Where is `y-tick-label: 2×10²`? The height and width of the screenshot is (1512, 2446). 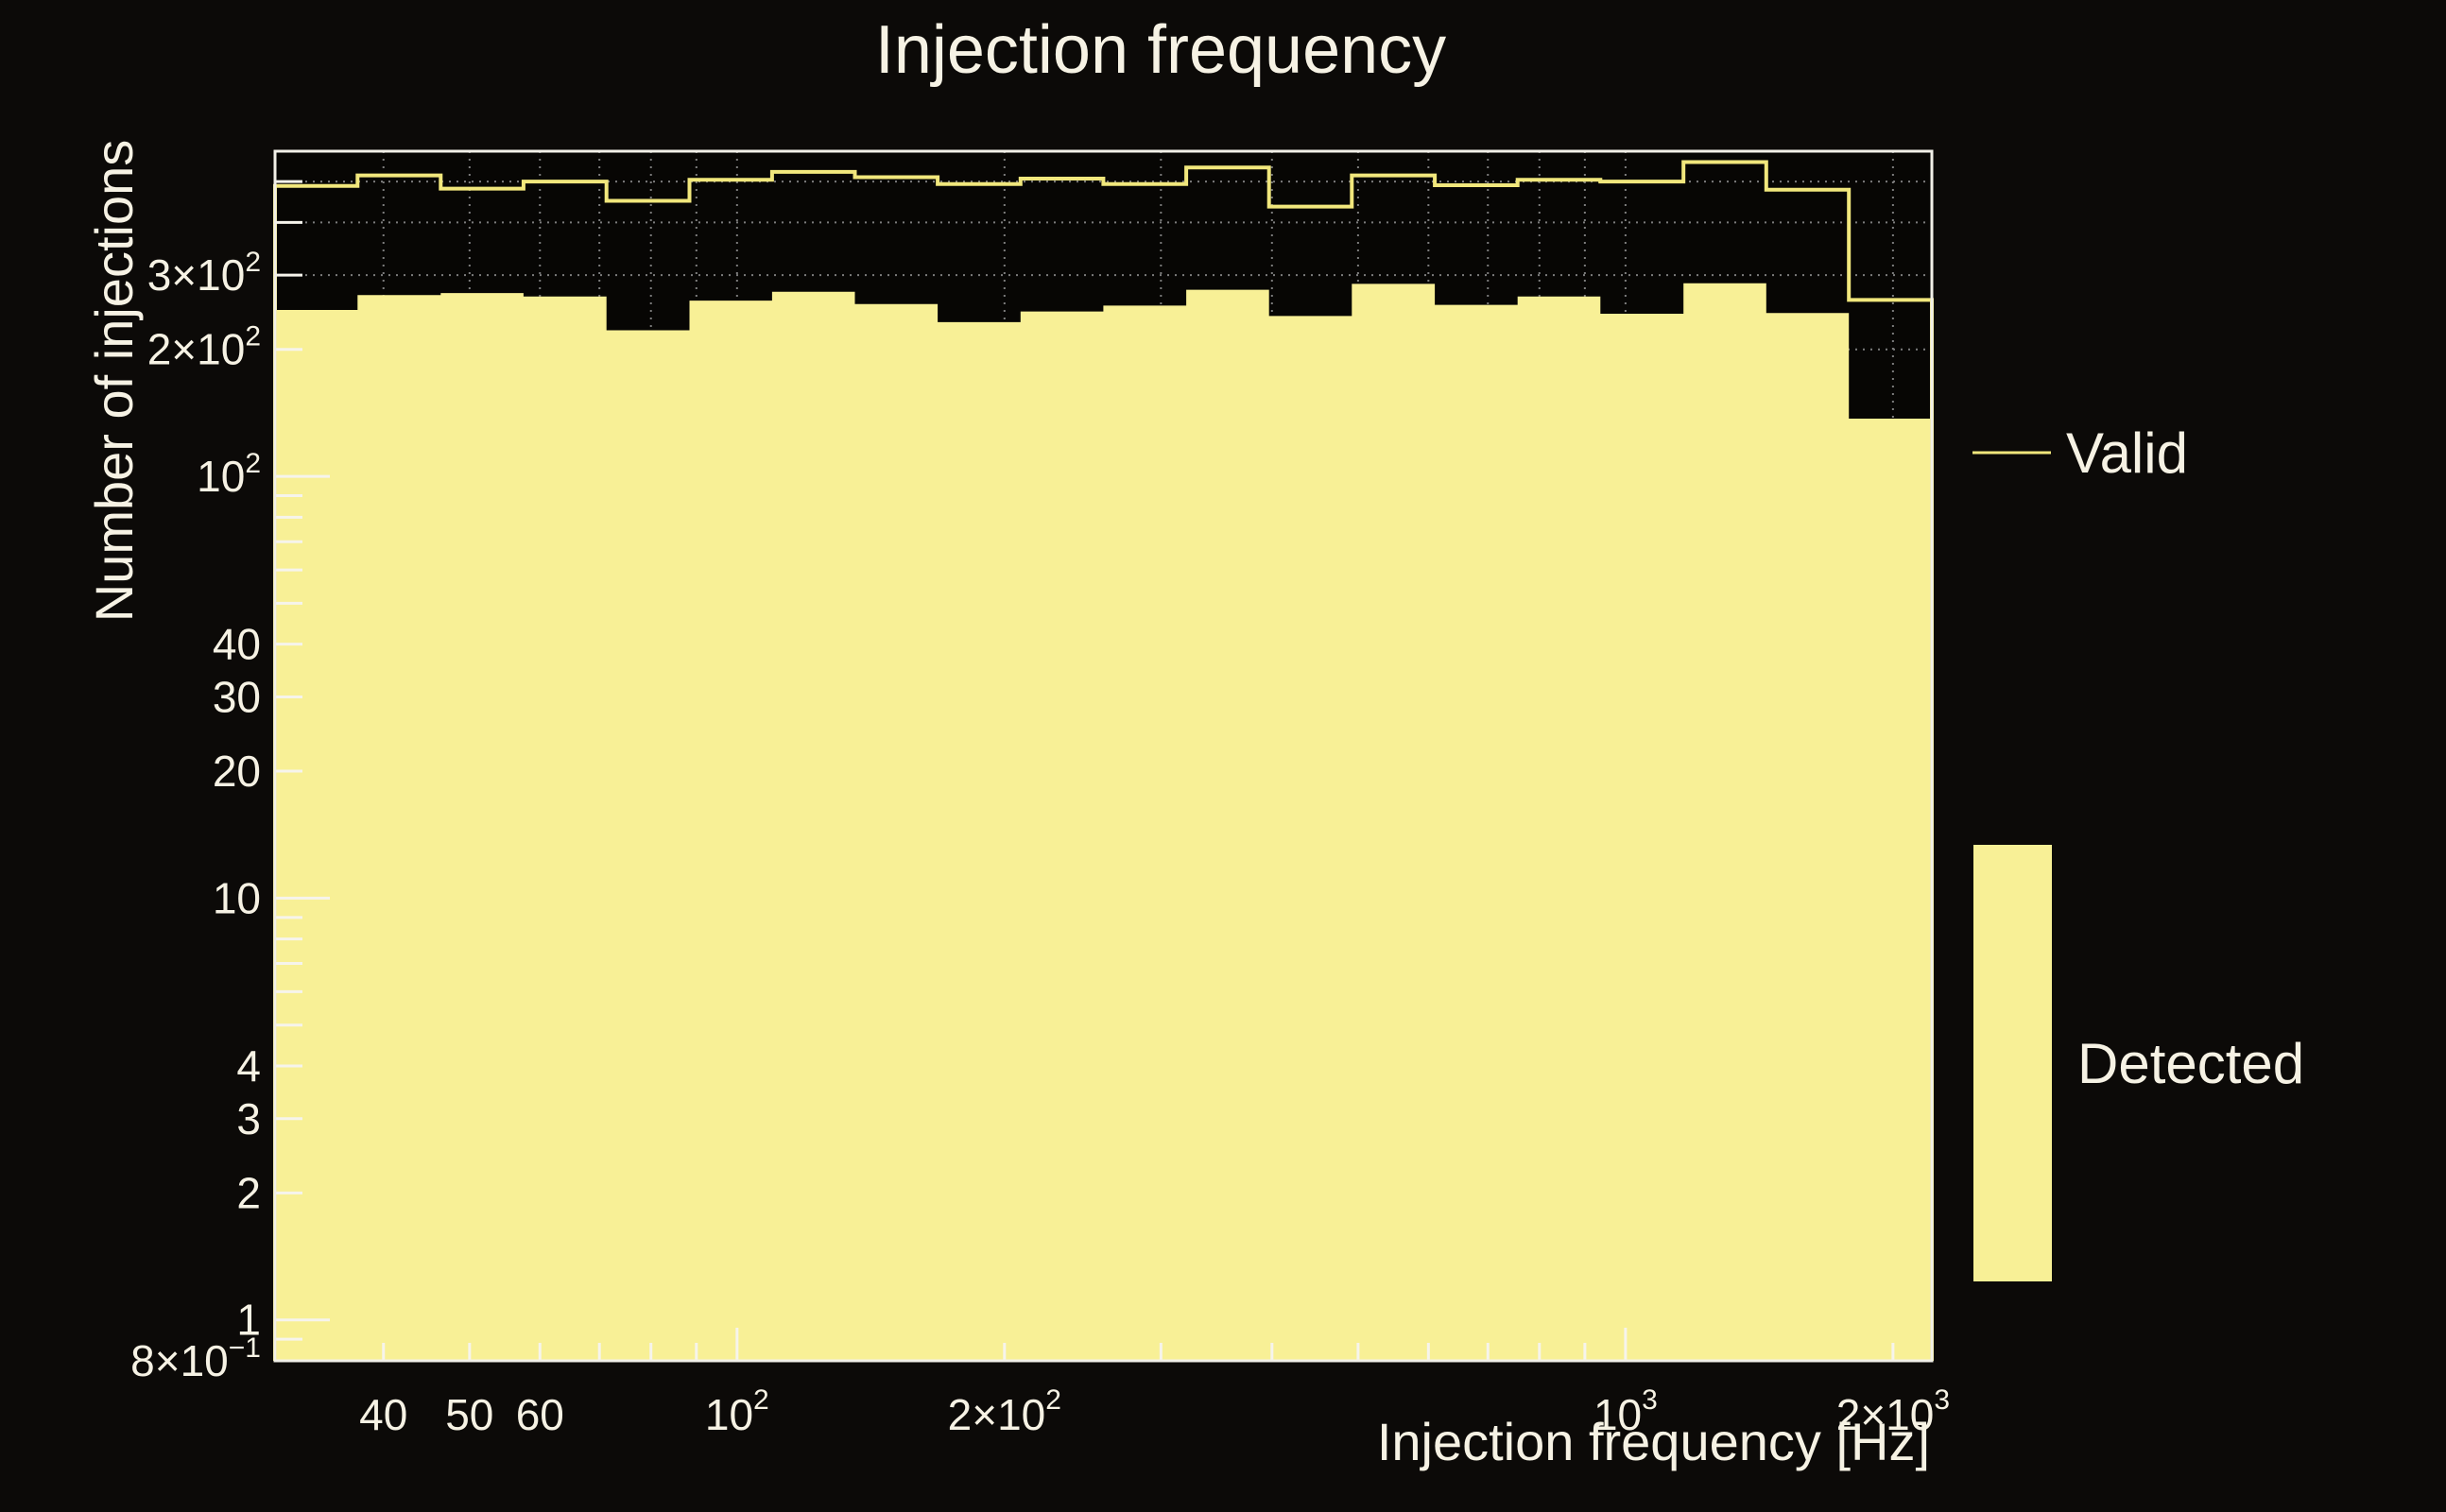
y-tick-label: 2×10² is located at coordinates (204, 347).